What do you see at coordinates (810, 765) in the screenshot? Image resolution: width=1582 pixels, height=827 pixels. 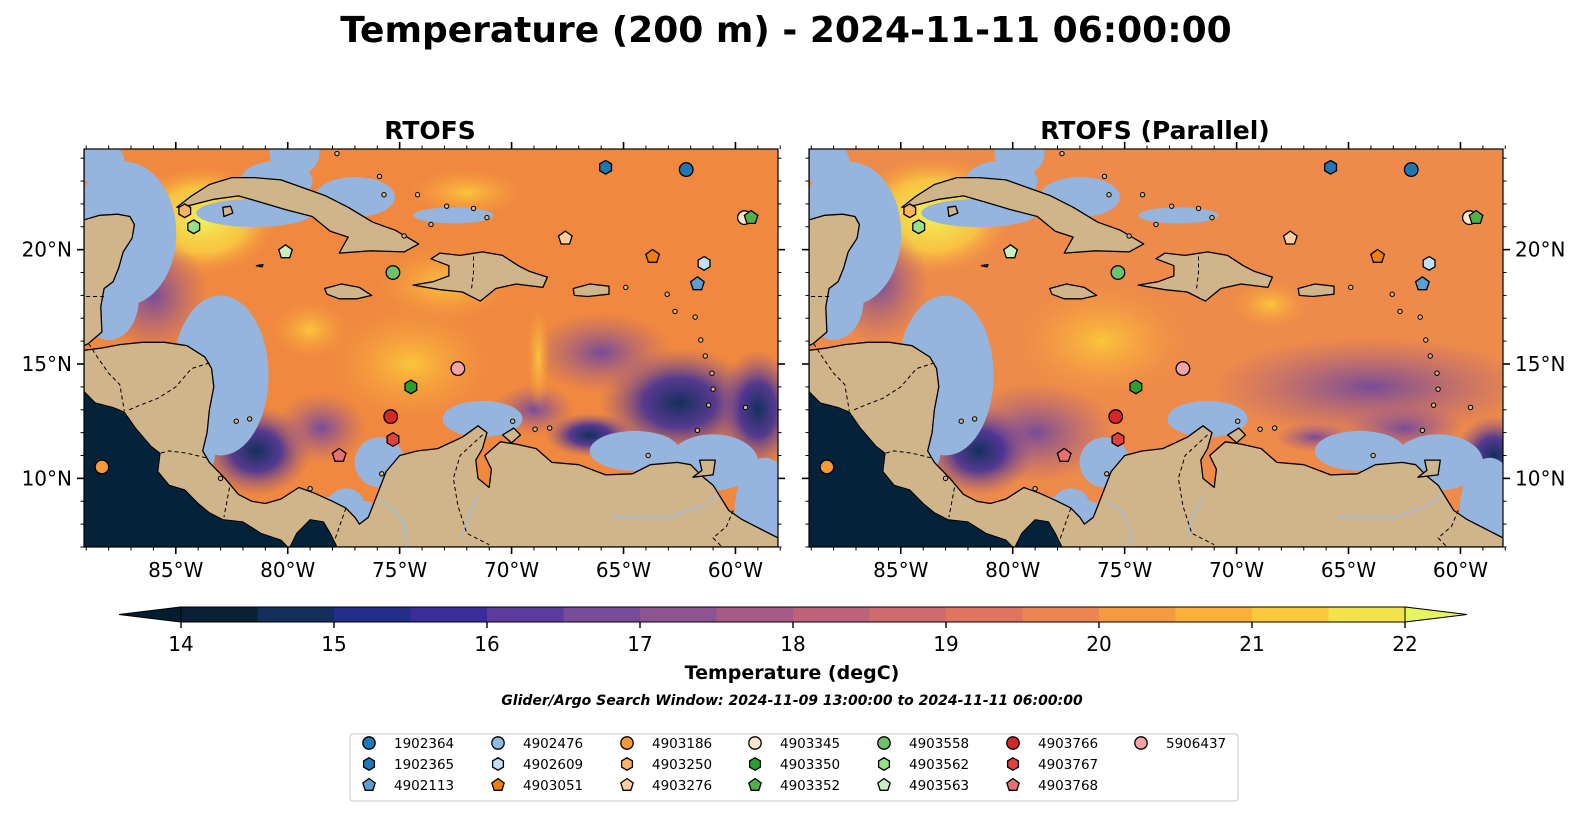 I see `legend-label: 4903350` at bounding box center [810, 765].